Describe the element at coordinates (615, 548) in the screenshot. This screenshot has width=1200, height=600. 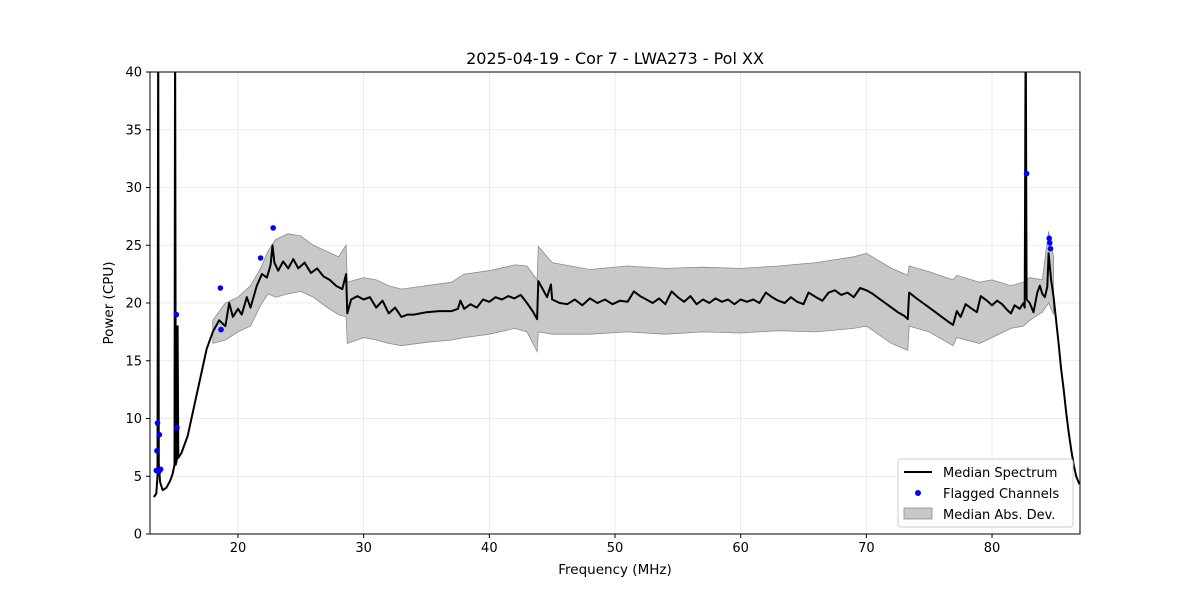
I see `x-tick-label: 50` at that location.